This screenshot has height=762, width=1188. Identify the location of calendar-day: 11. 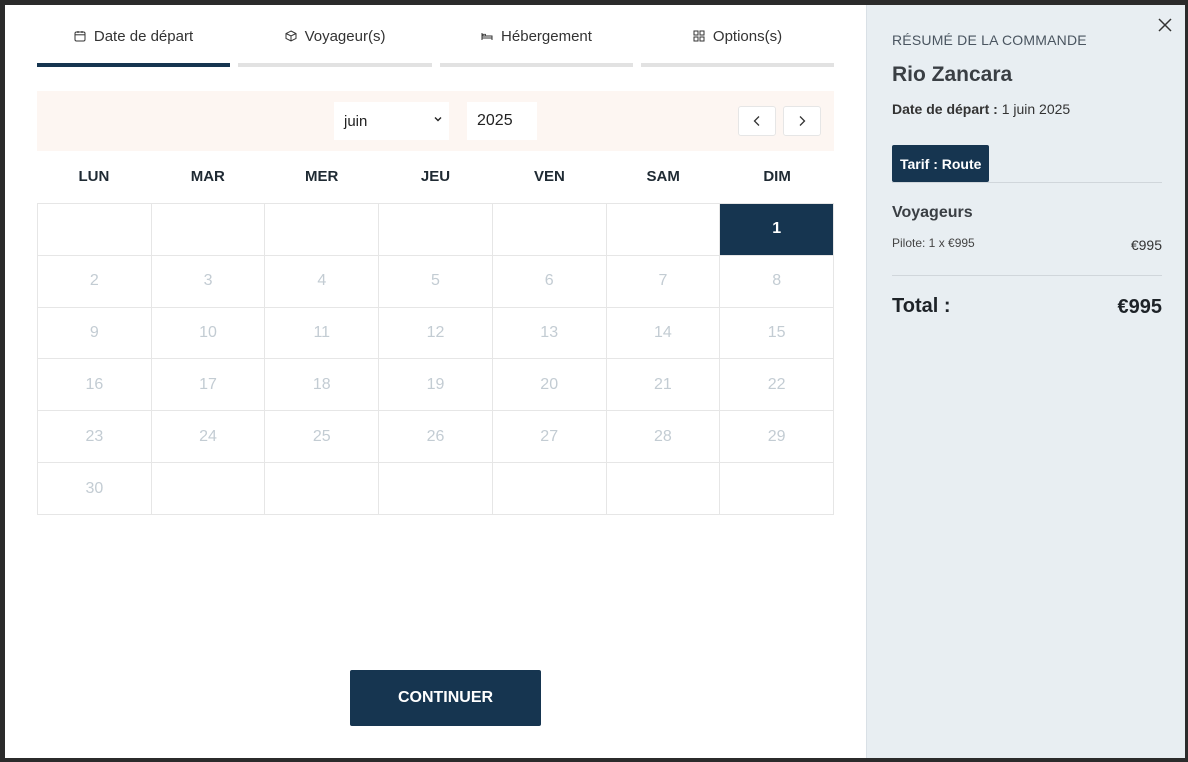
(322, 333).